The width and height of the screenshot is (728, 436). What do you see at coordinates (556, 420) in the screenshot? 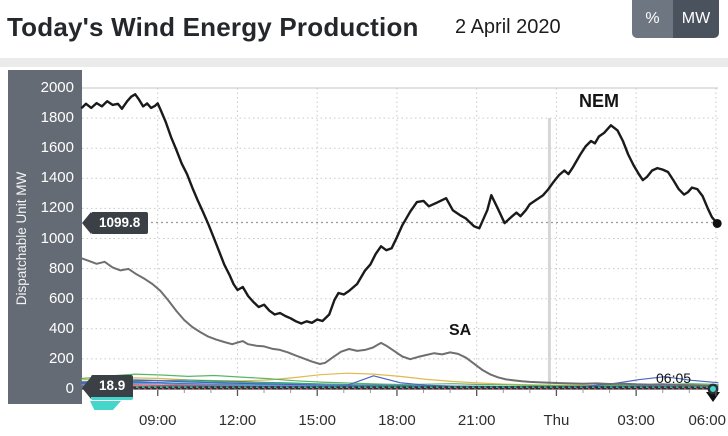
I see `x-tick-label: Thu` at bounding box center [556, 420].